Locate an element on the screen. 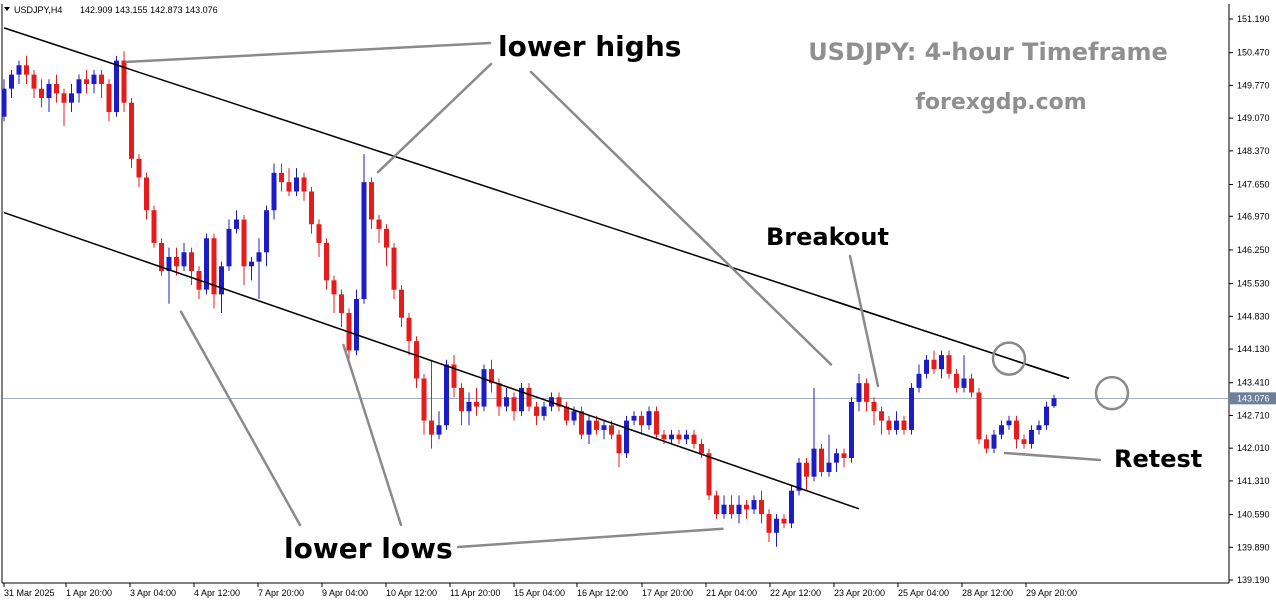 The image size is (1276, 604). dropdown-arrow-icon is located at coordinates (7, 9).